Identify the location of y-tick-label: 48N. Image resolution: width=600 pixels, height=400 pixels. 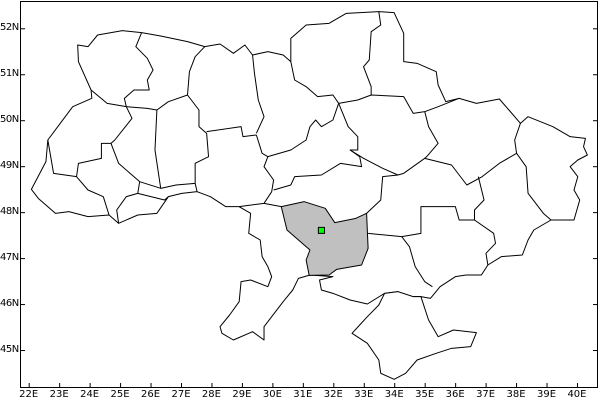
(9, 212).